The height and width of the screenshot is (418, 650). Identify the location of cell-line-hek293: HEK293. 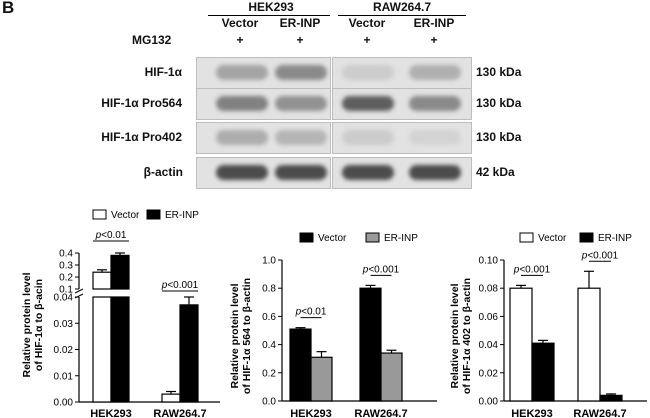
(271, 7).